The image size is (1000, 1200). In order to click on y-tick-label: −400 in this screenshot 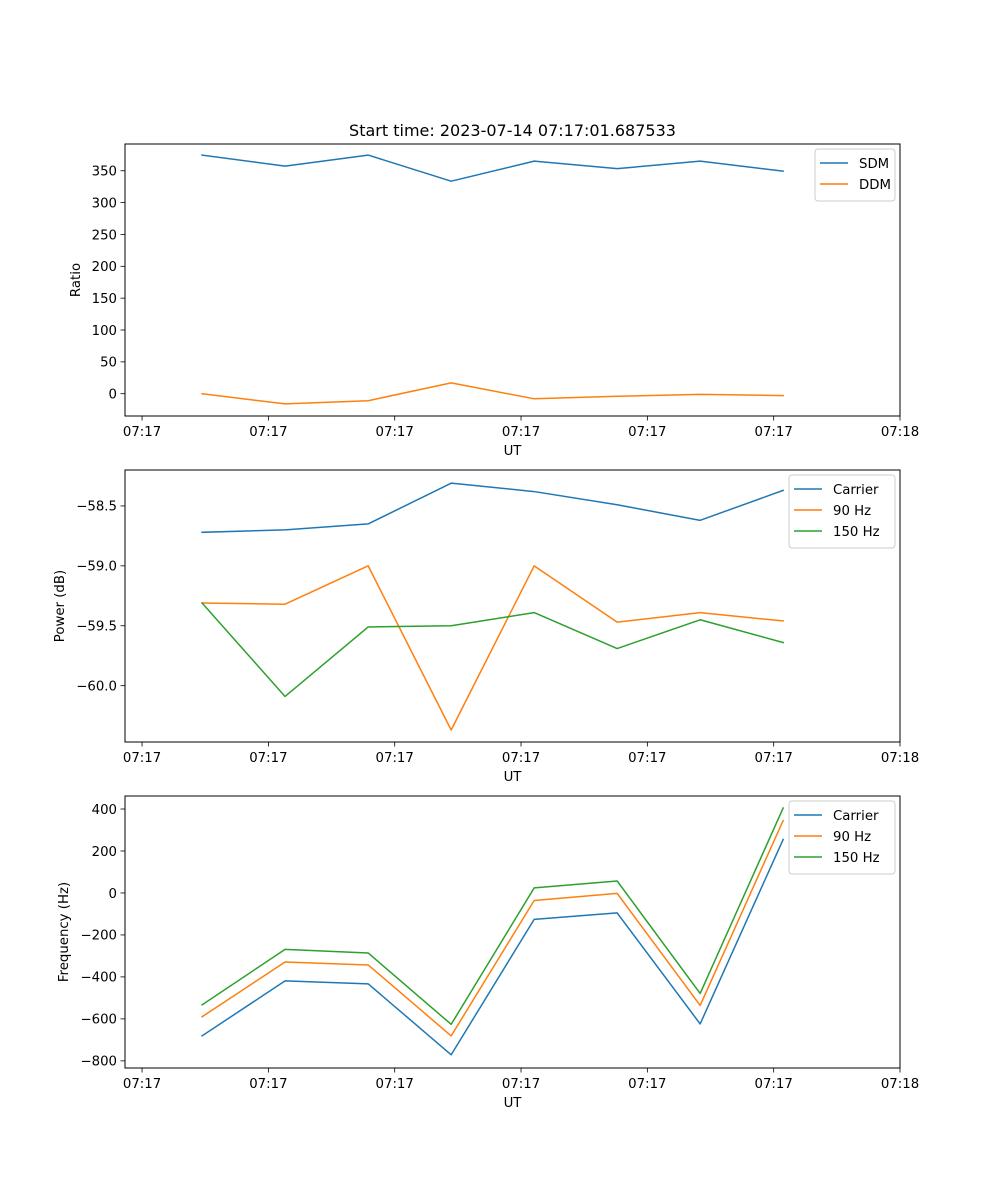, I will do `click(98, 978)`.